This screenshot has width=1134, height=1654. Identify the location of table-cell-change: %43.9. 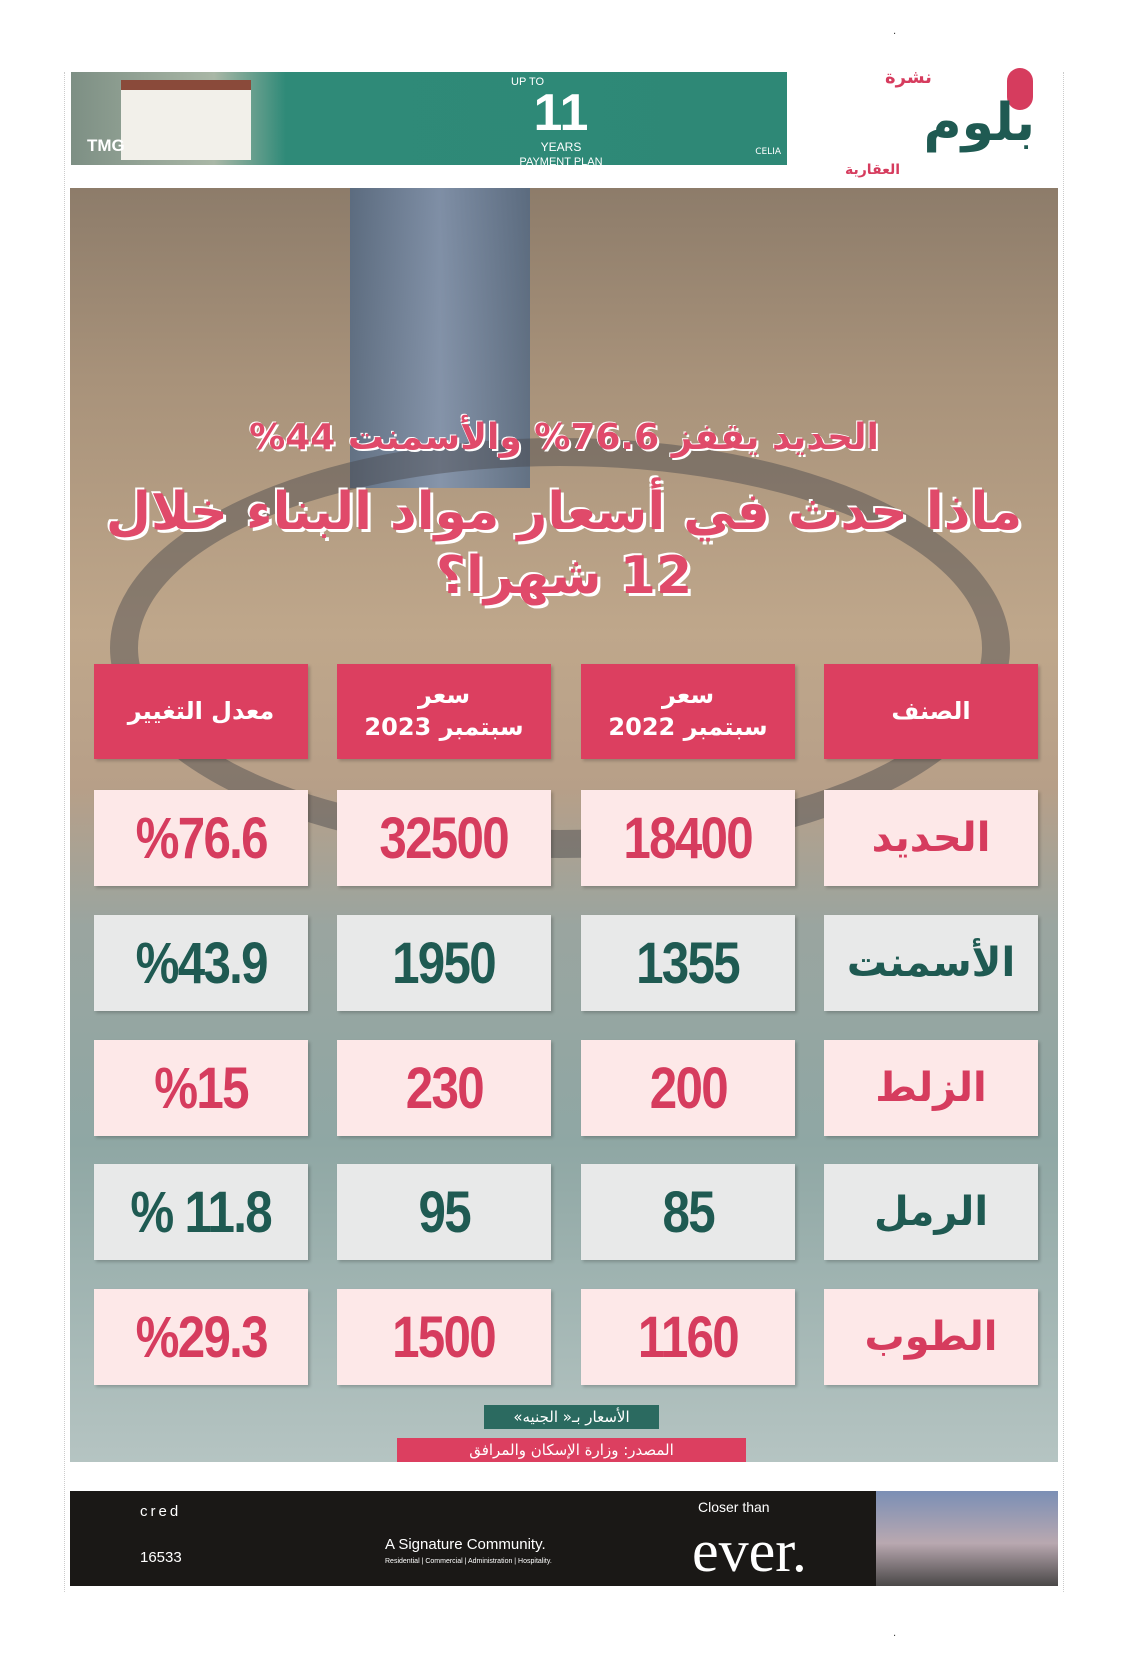
(201, 963).